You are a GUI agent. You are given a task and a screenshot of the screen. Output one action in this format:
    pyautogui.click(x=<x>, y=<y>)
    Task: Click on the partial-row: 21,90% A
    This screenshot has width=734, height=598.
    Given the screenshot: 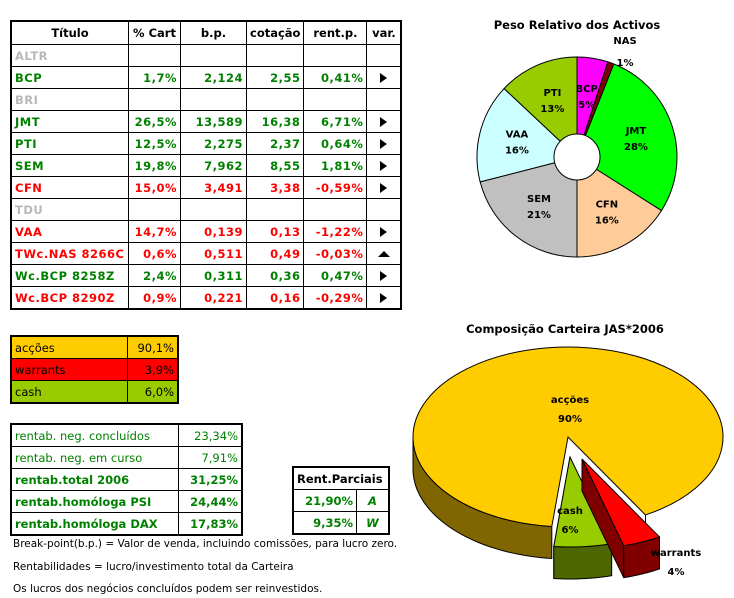 What is the action you would take?
    pyautogui.click(x=341, y=500)
    